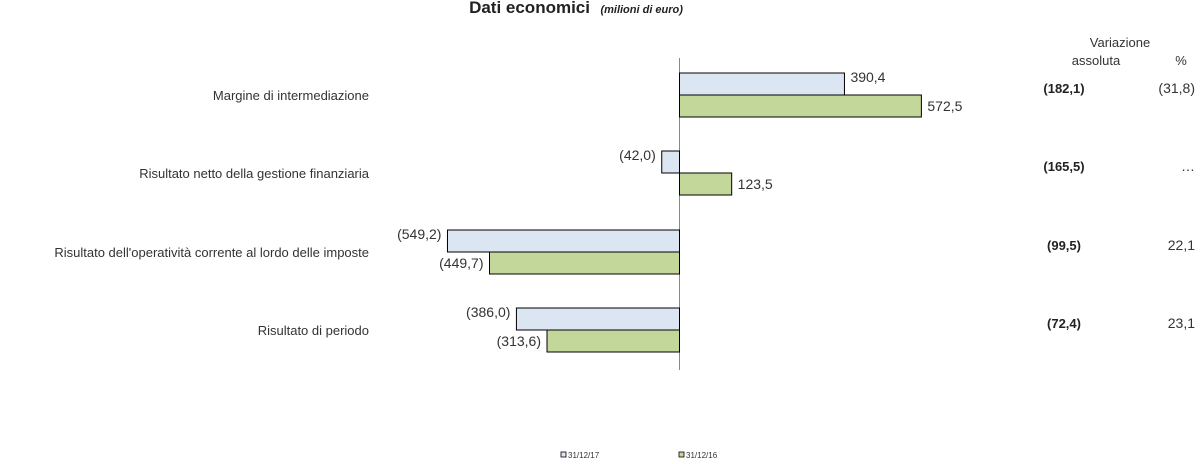 The width and height of the screenshot is (1202, 464). What do you see at coordinates (755, 184) in the screenshot?
I see `data-label: 123,5` at bounding box center [755, 184].